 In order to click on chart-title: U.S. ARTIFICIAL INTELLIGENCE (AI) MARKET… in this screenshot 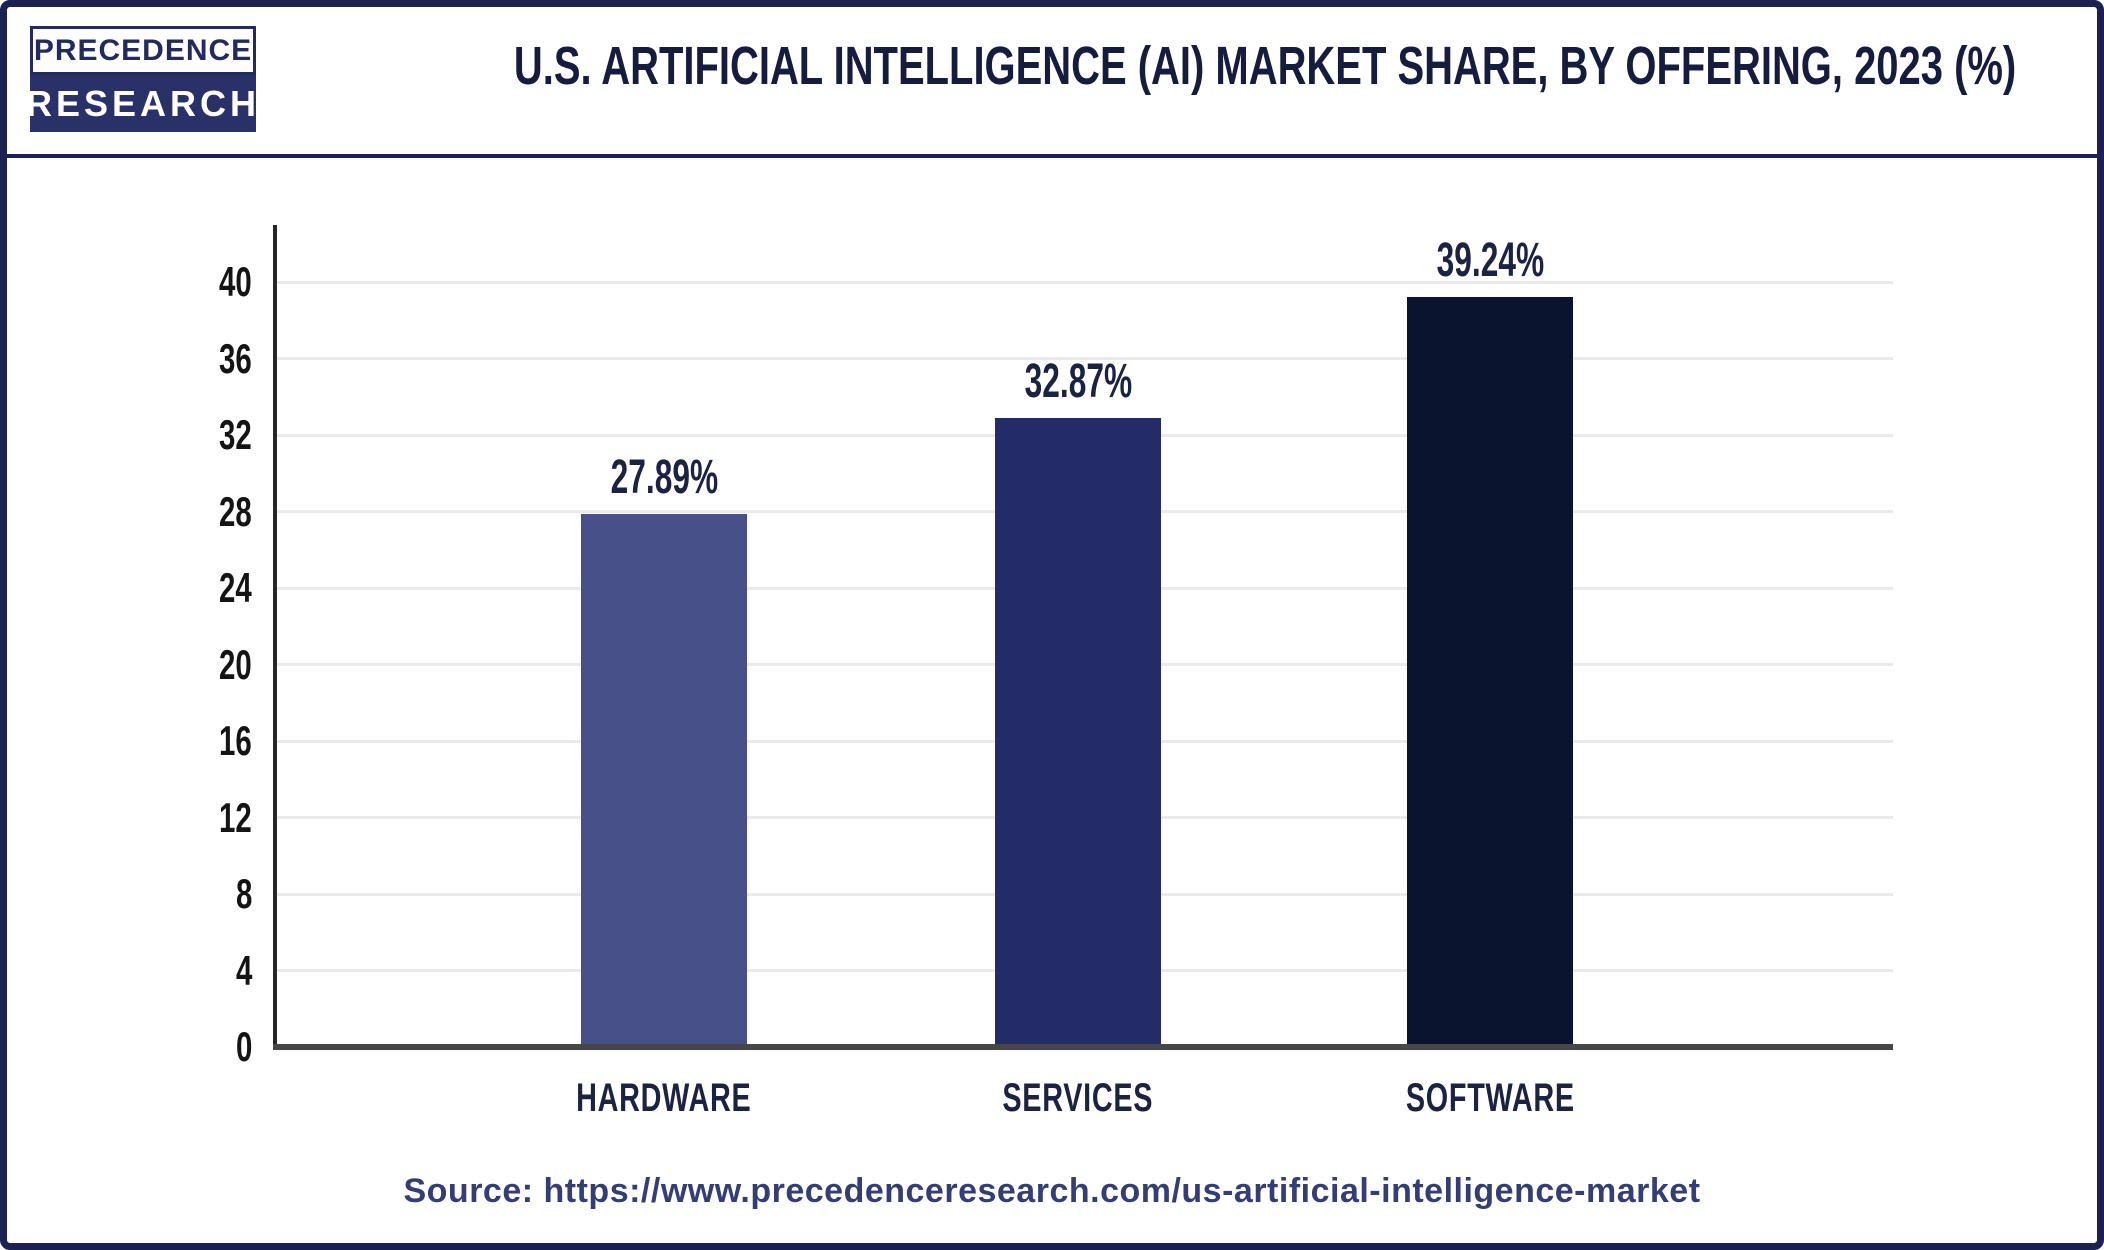, I will do `click(1265, 66)`.